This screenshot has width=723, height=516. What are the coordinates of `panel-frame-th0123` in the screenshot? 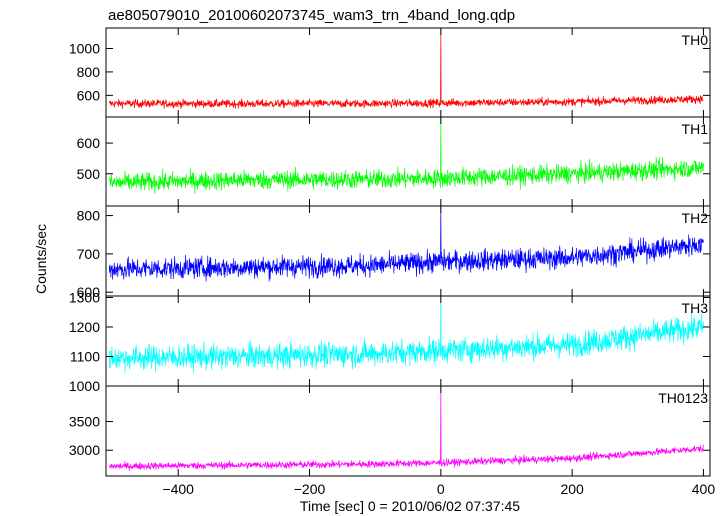 It's located at (408, 431).